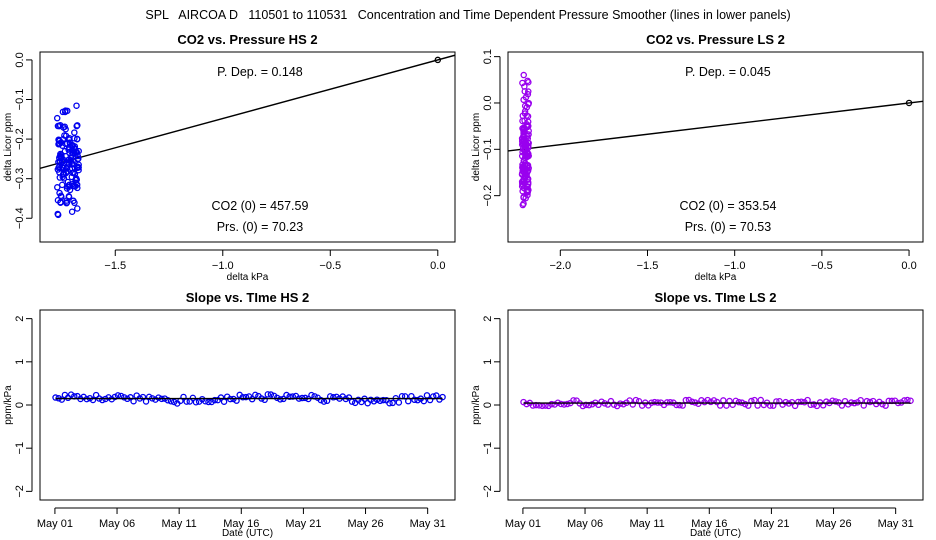  I want to click on x-tick-label: −0.5, so click(330, 266).